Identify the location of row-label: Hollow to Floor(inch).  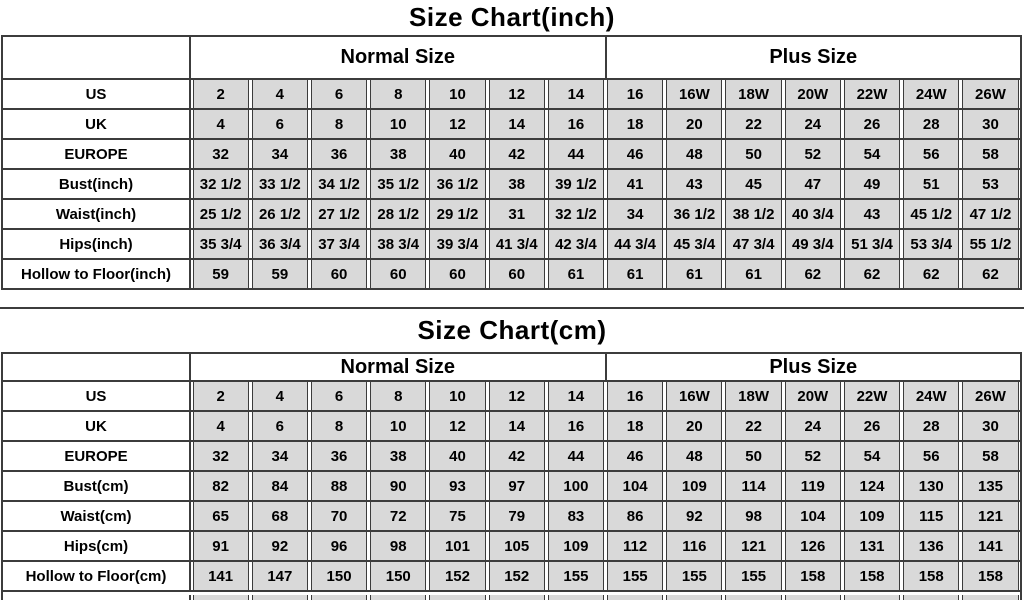
(97, 274).